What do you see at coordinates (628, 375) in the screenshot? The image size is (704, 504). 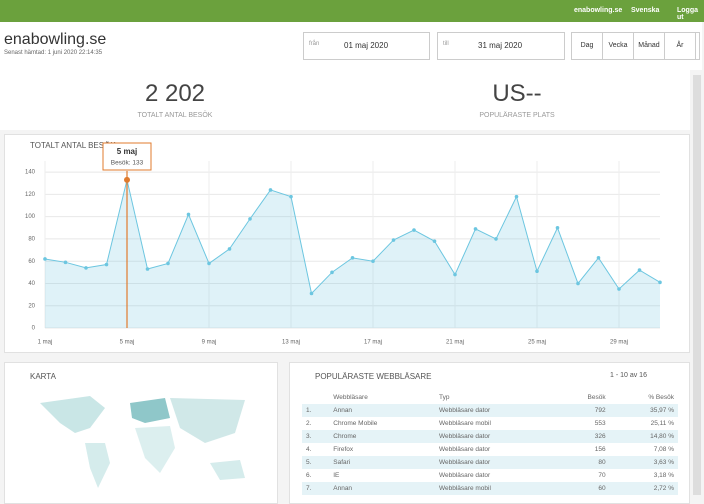 I see `pagination: 1 - 10 av 16` at bounding box center [628, 375].